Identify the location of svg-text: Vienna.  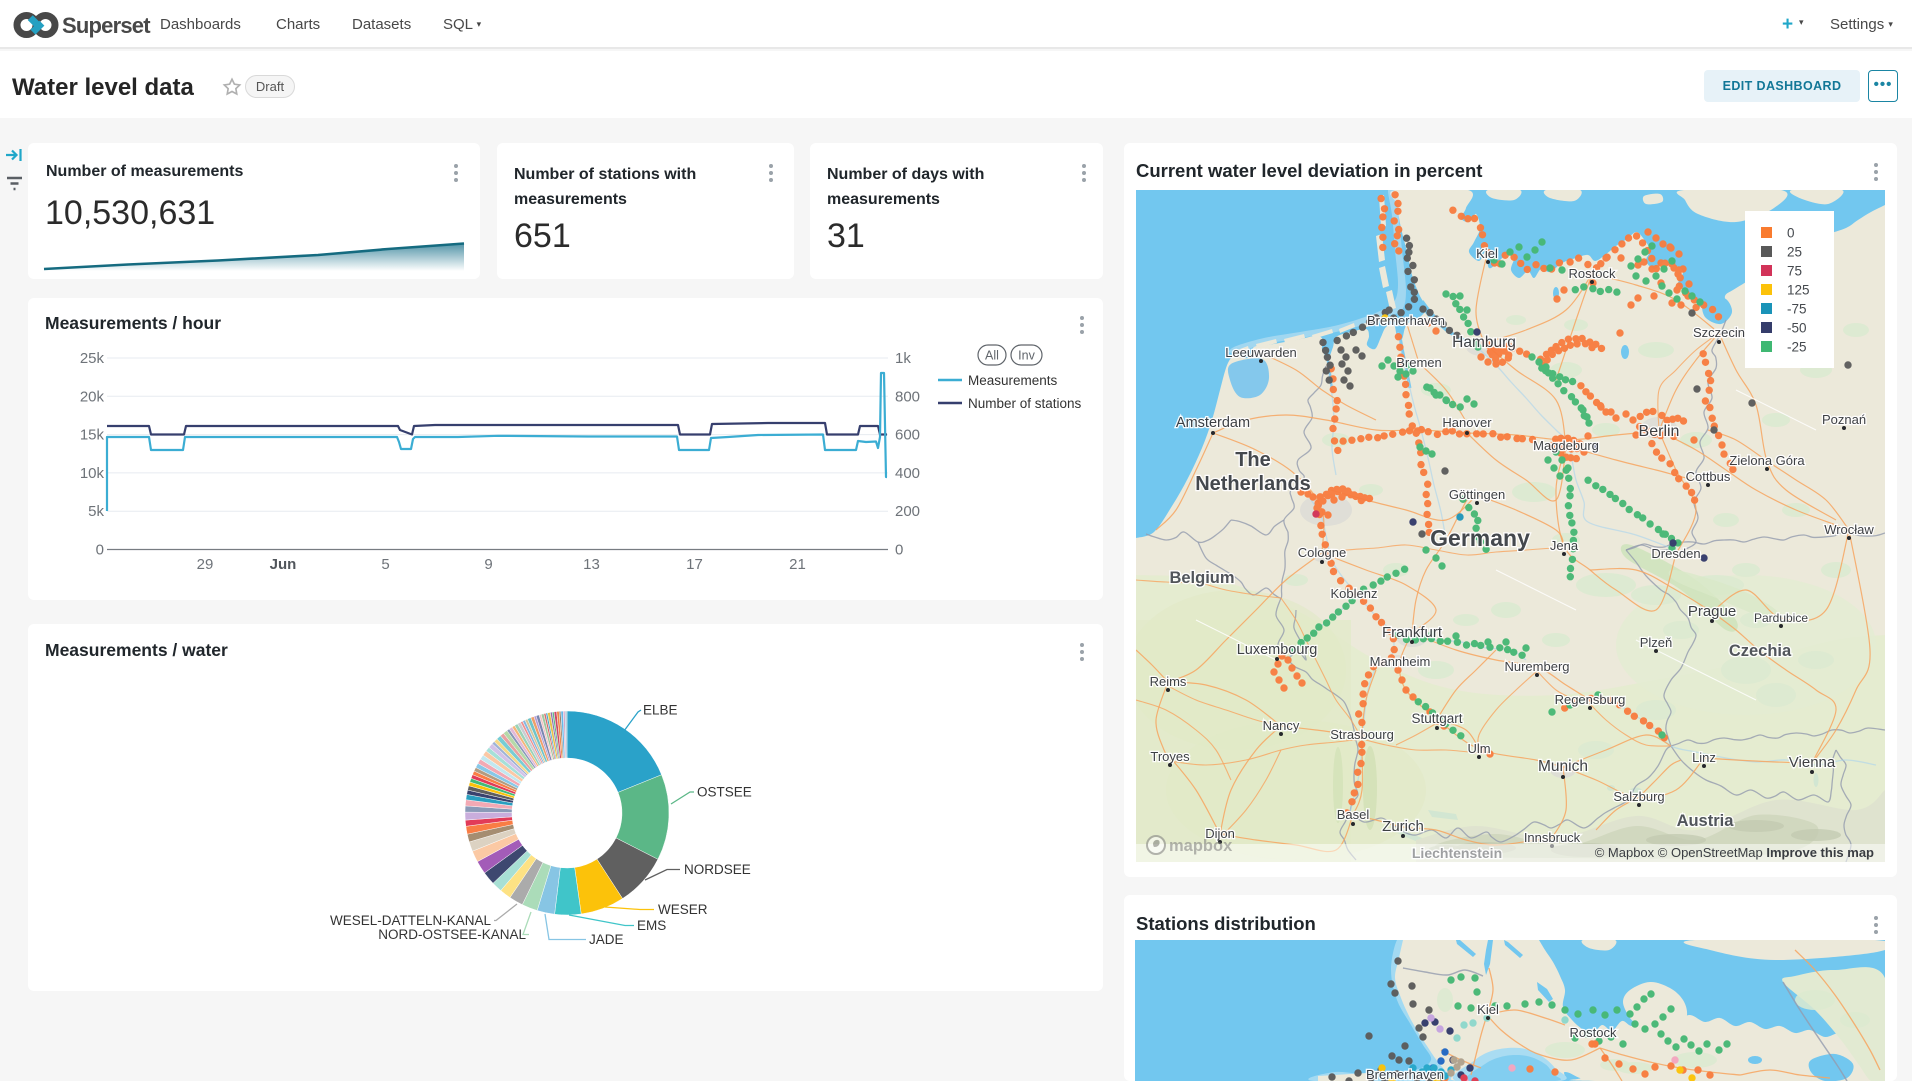
(1812, 762).